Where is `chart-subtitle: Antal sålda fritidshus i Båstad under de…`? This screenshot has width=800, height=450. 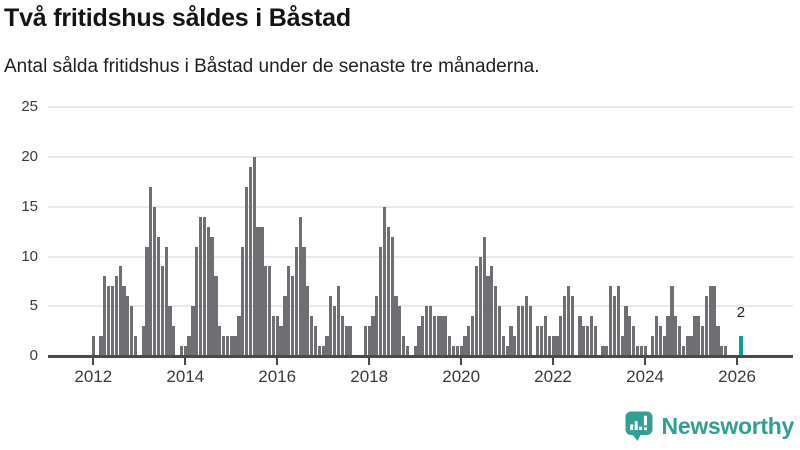 chart-subtitle: Antal sålda fritidshus i Båstad under de… is located at coordinates (272, 66).